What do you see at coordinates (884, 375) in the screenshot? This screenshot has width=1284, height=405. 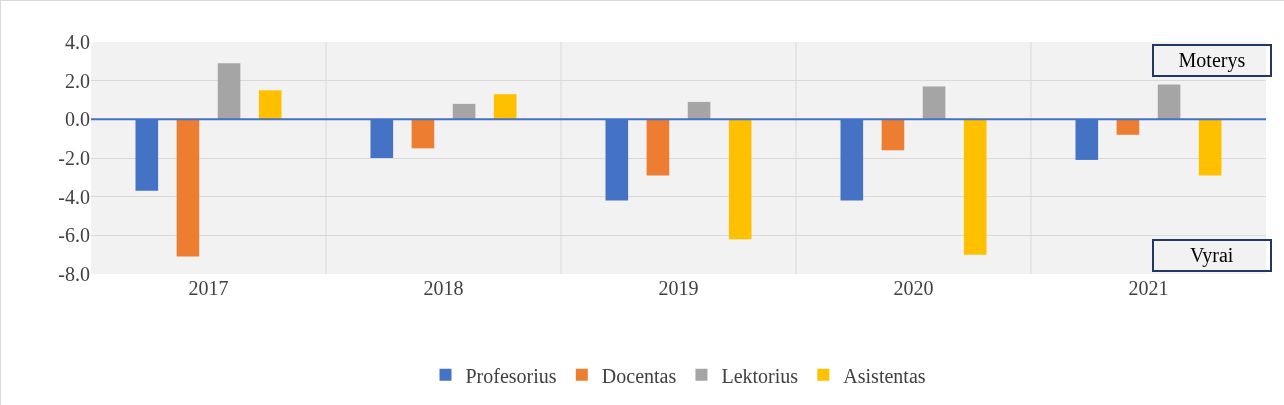 I see `legend-label: Asistentas` at bounding box center [884, 375].